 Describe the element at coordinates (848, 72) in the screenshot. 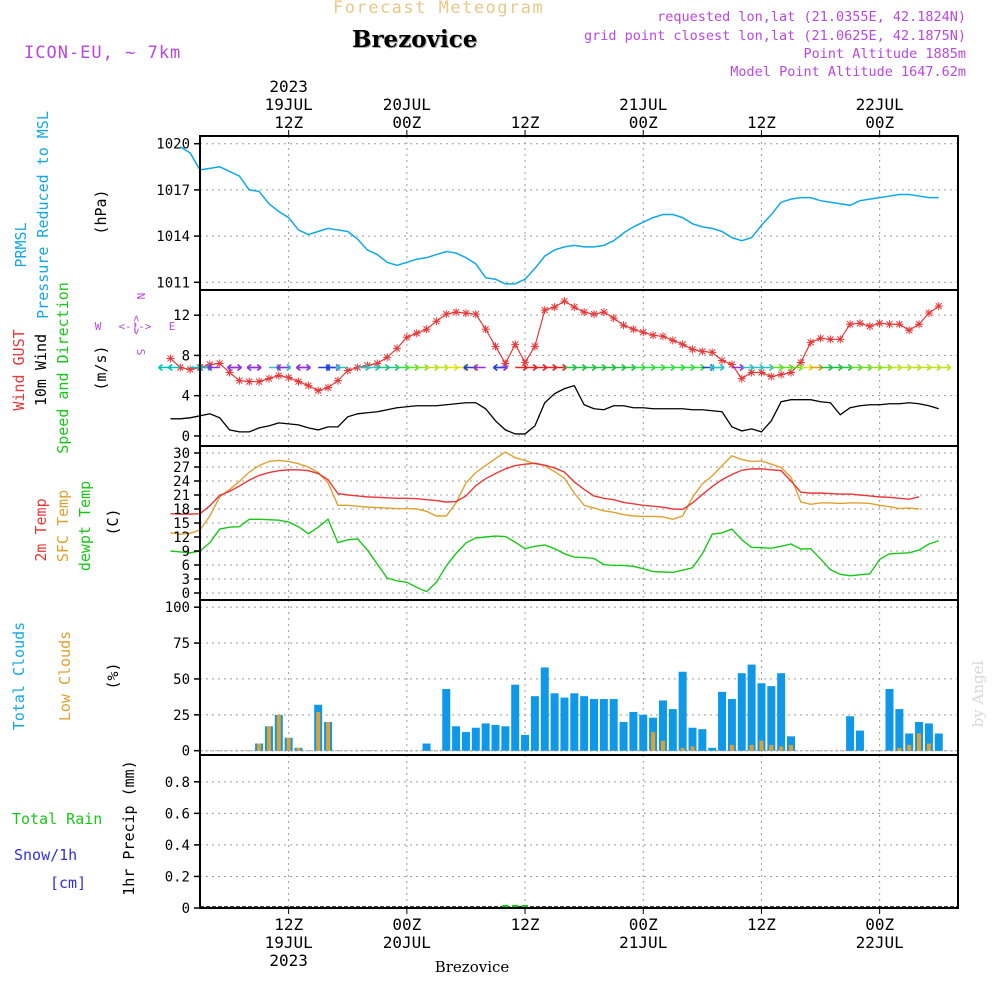

I see `model-point-altitude: Model Point Altitude 1647.62m` at that location.